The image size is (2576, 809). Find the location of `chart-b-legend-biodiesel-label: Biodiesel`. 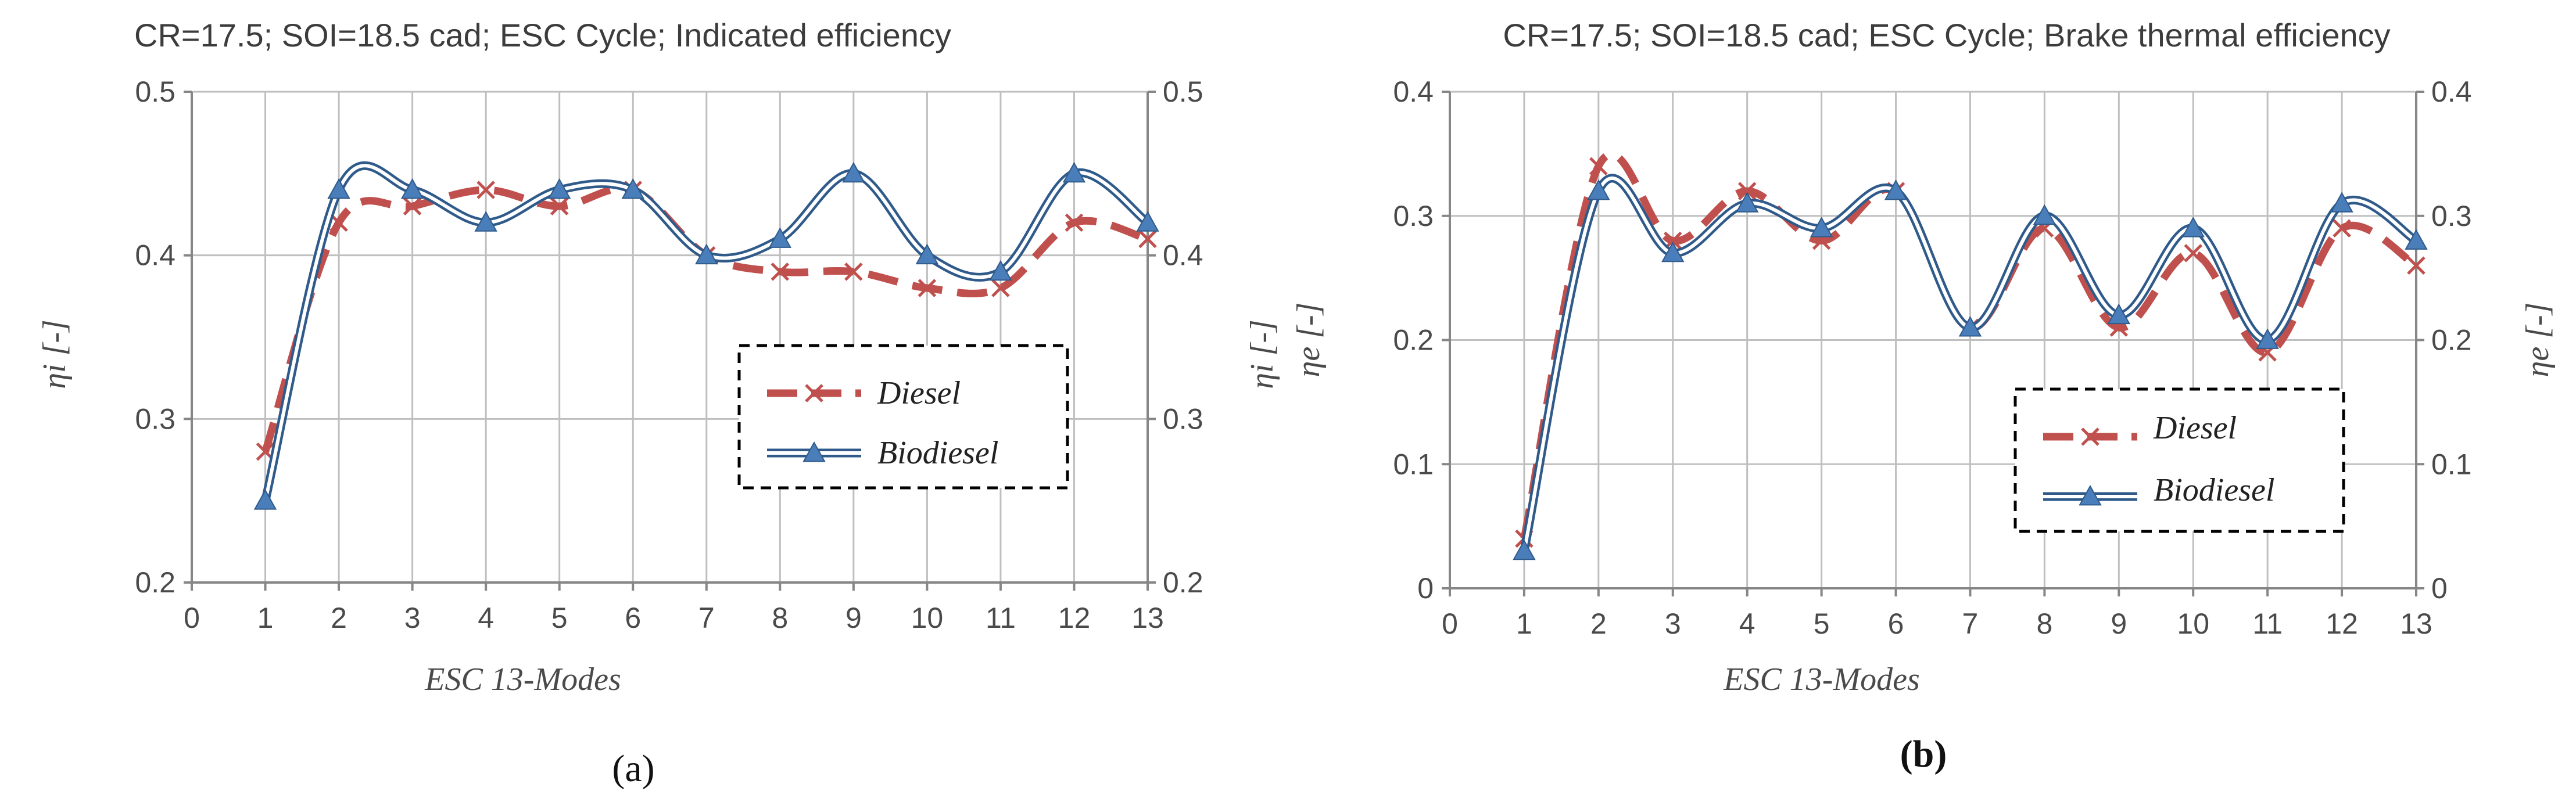

chart-b-legend-biodiesel-label: Biodiesel is located at coordinates (2214, 490).